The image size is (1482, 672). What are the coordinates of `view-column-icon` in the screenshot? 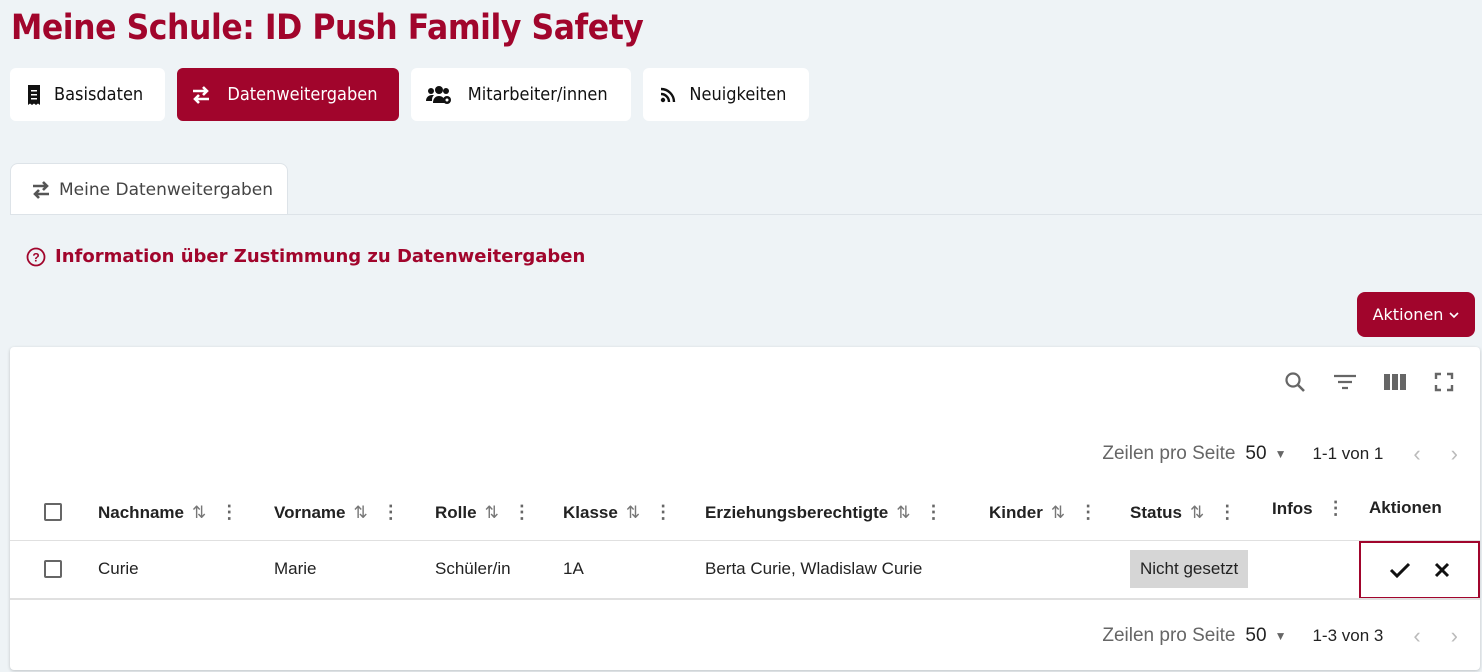 It's located at (1395, 382).